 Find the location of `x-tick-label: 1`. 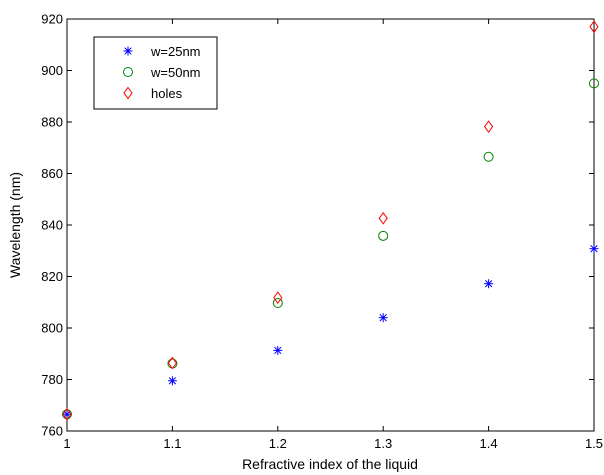

x-tick-label: 1 is located at coordinates (66, 443).